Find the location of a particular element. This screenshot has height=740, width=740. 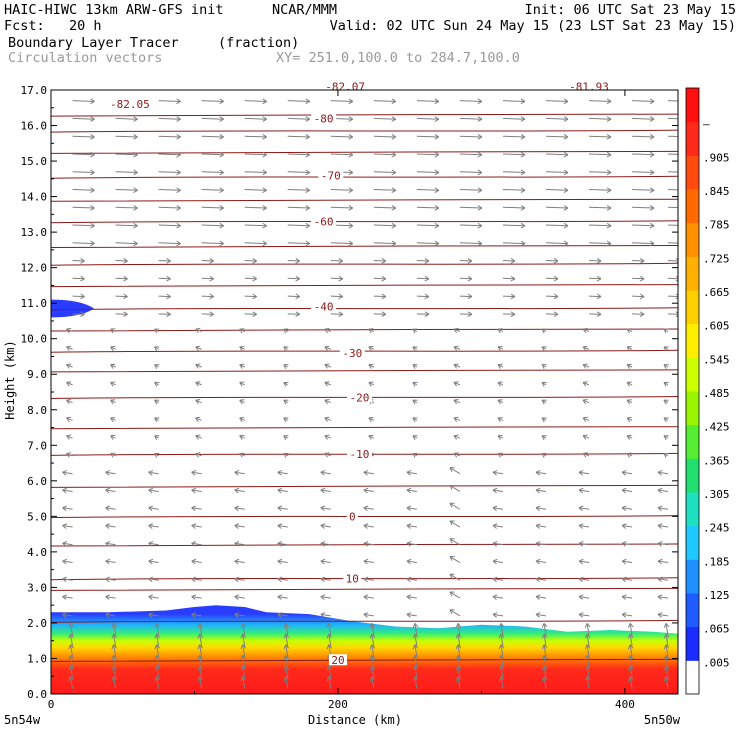

contour-label: -81.93 is located at coordinates (589, 86).